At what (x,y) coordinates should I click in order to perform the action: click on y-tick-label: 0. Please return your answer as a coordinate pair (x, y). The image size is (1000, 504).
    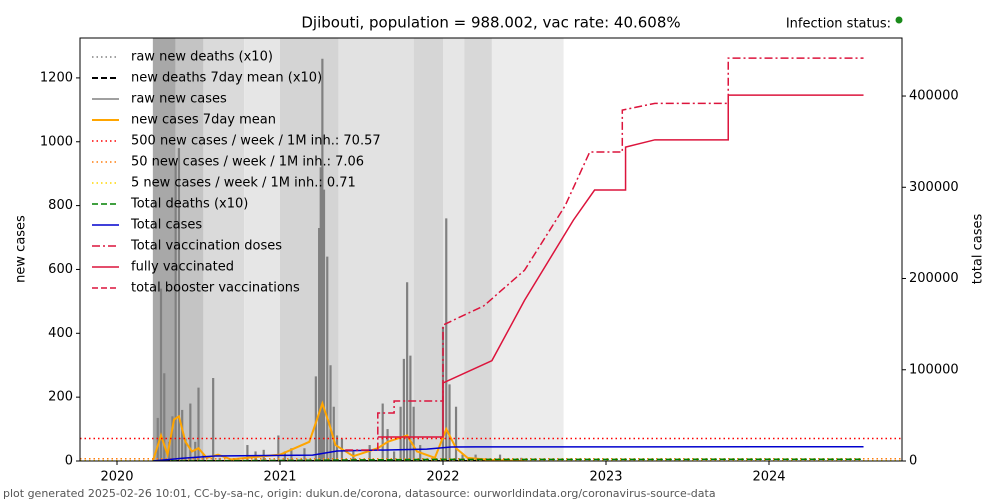
    Looking at the image, I should click on (69, 461).